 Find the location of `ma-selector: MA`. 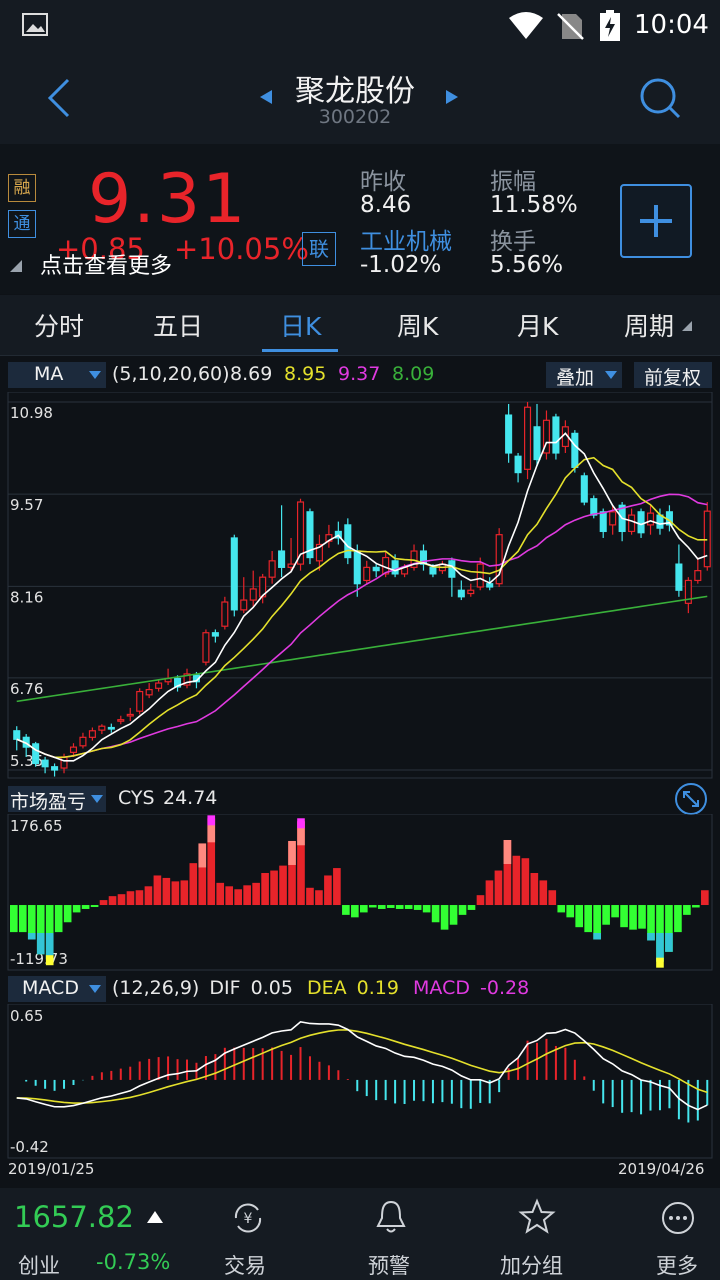

ma-selector: MA is located at coordinates (57, 375).